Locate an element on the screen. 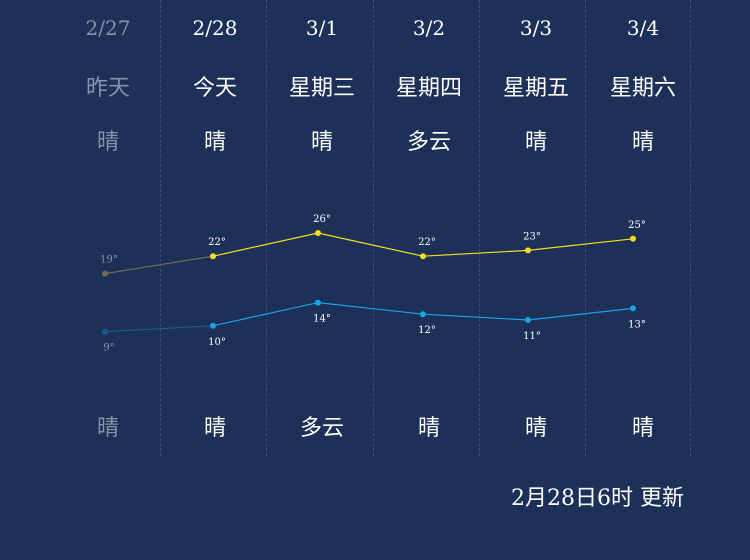  low-temp-label: 12° is located at coordinates (427, 330).